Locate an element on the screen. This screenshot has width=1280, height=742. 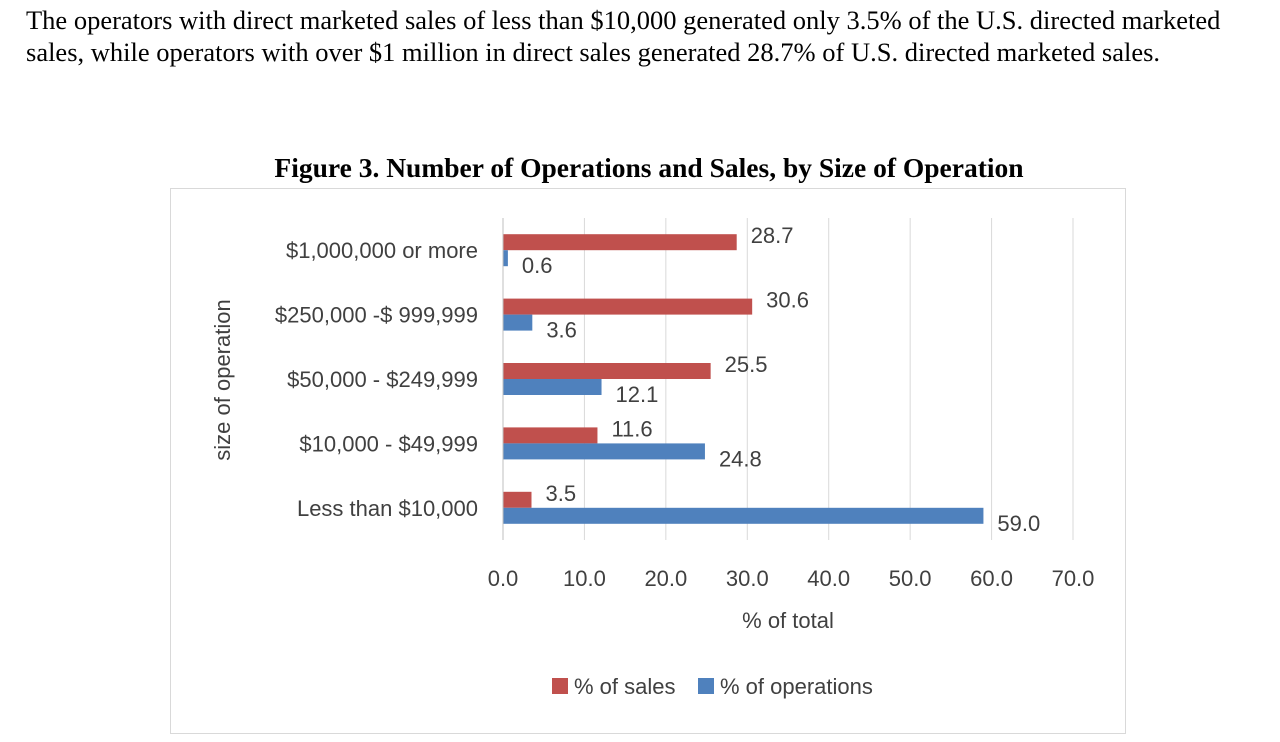
legend-swatch-sales is located at coordinates (560, 686).